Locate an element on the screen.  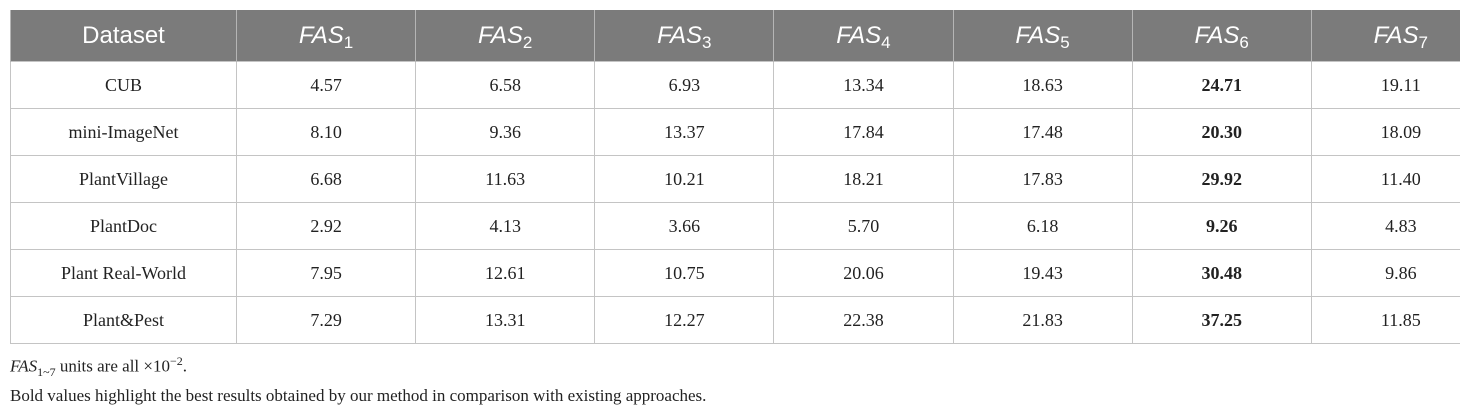
header-fas-3: FAS3 is located at coordinates (684, 36).